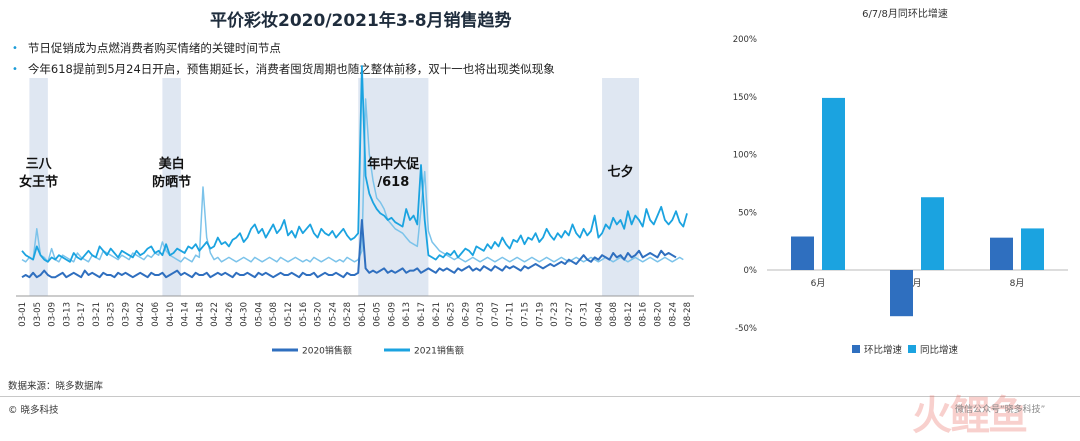 Image resolution: width=1080 pixels, height=441 pixels. I want to click on annotation-label: 七夕, so click(621, 172).